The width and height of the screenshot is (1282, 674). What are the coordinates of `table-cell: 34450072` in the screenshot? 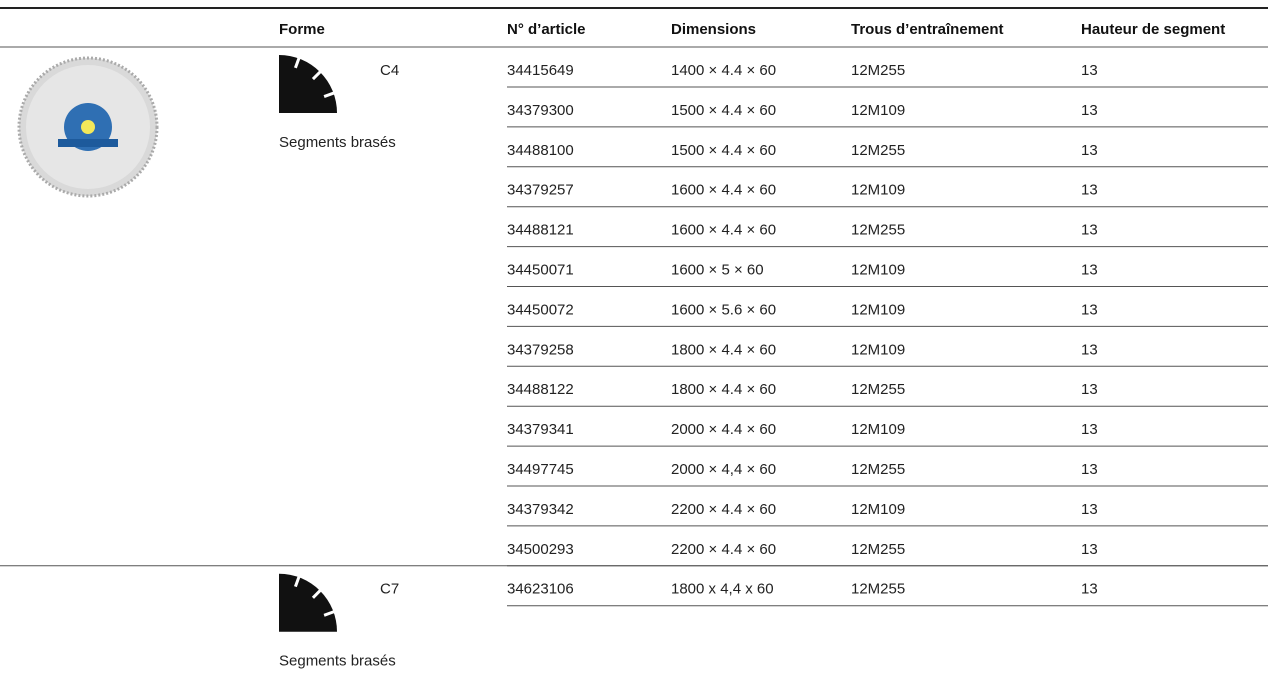 It's located at (540, 309).